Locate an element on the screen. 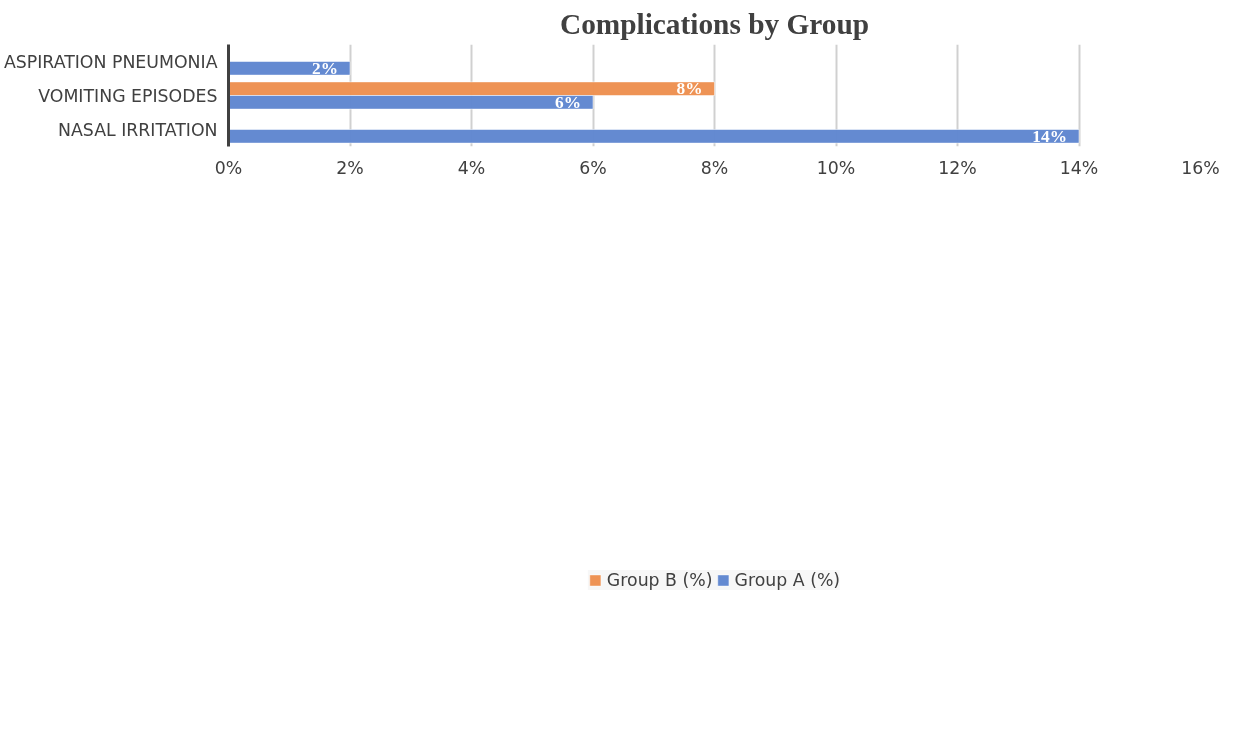 This screenshot has width=1243, height=729. y-tick-label: ASPIRATION PNEUMONIA is located at coordinates (110, 61).